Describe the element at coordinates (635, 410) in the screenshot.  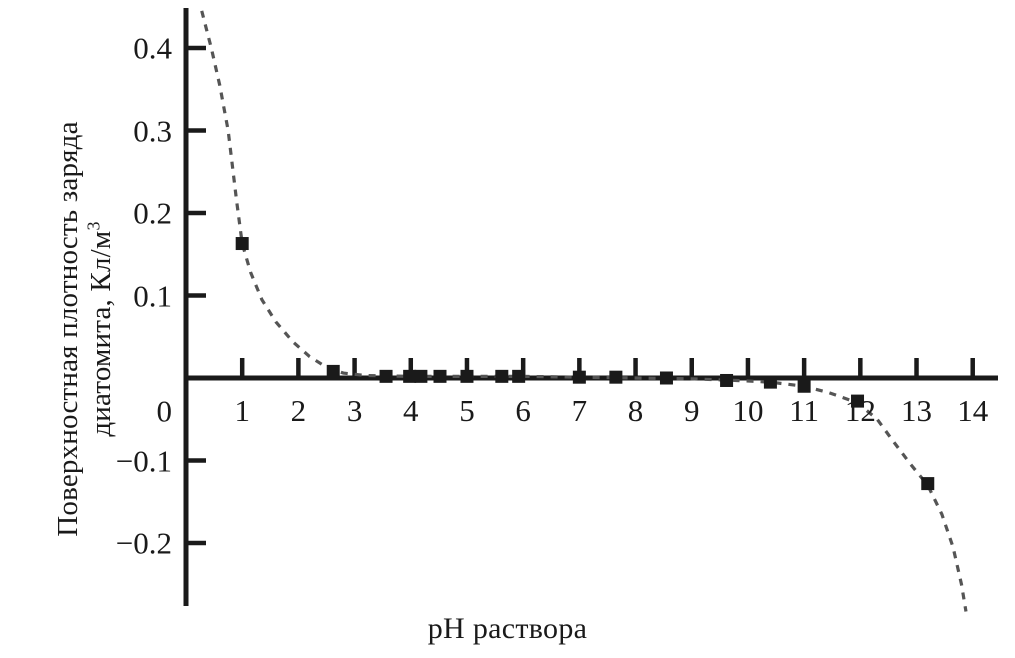
I see `x-axis-tick-label: 8` at that location.